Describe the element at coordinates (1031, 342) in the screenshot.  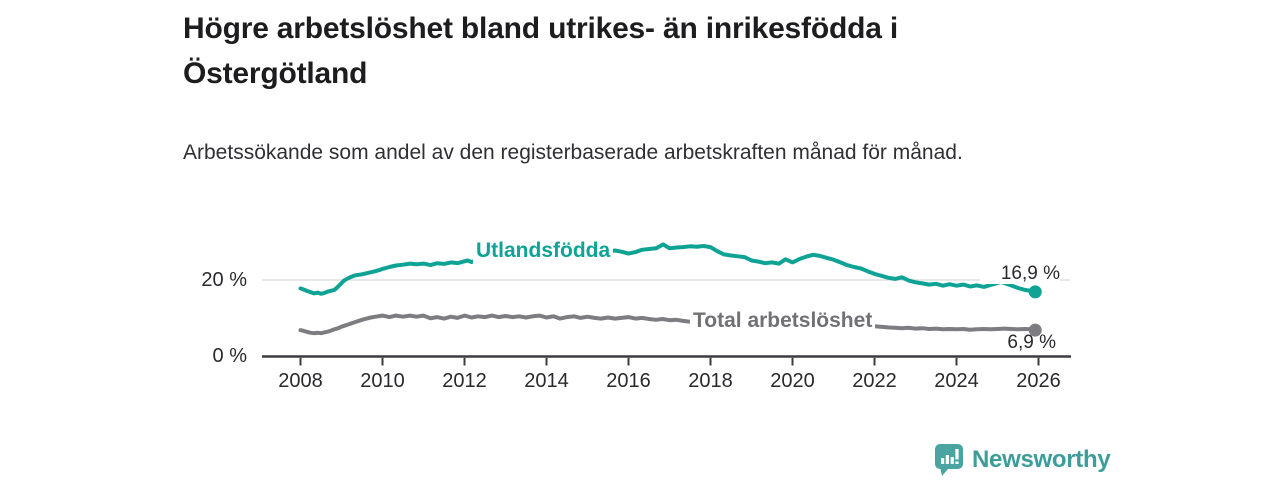
I see `end-value-label-total: 6,9 %` at that location.